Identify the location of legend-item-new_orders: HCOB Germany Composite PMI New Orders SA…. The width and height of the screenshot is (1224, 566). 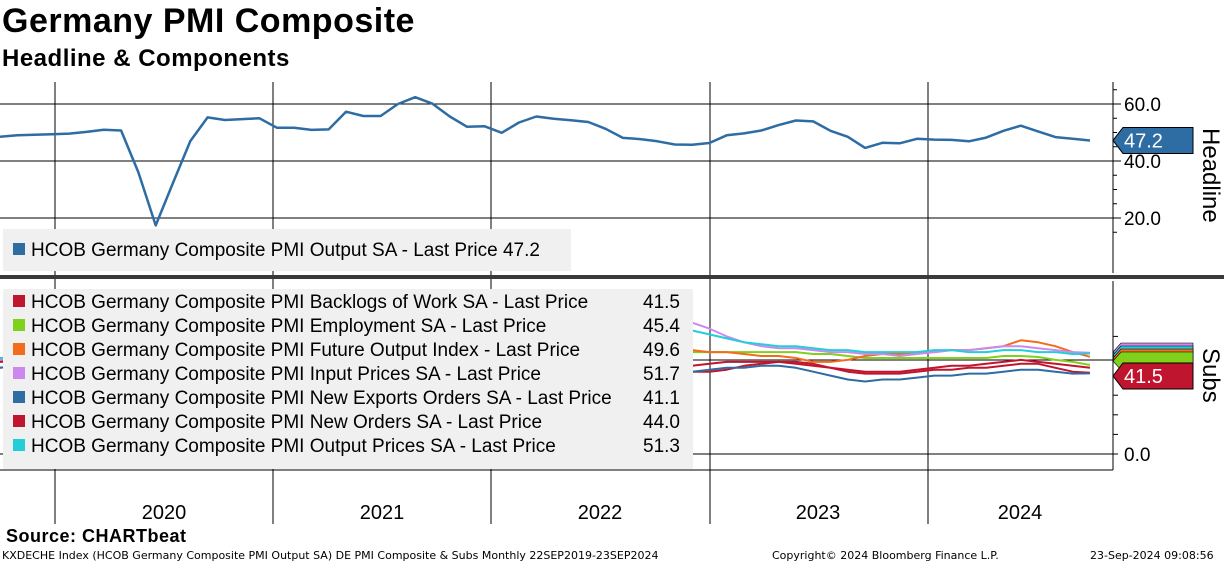
(277, 423).